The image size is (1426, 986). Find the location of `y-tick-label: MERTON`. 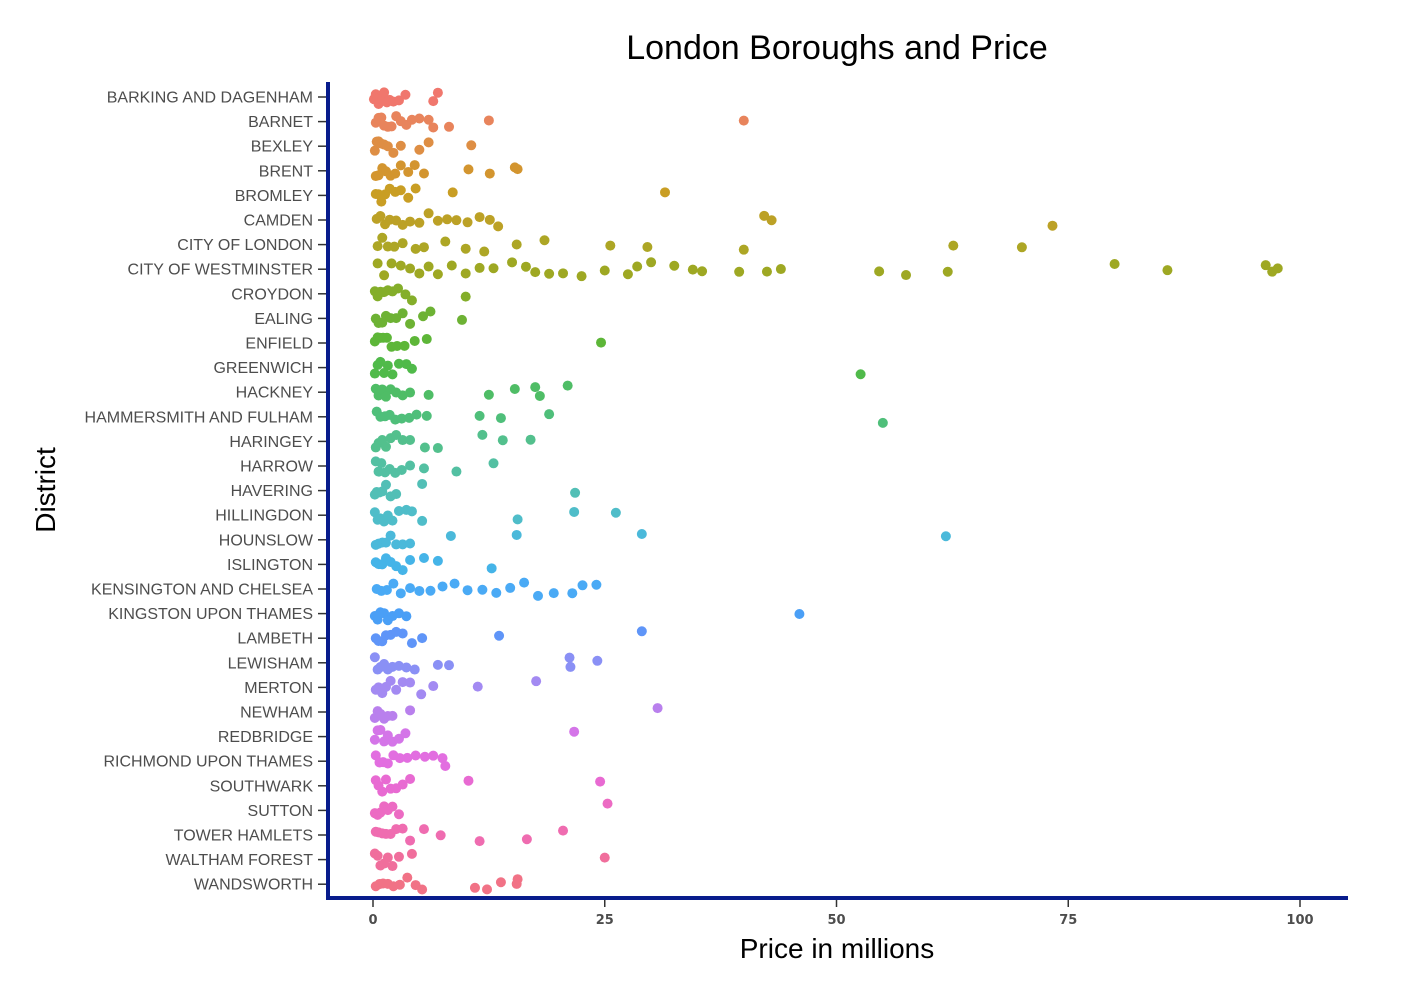

y-tick-label: MERTON is located at coordinates (278, 688).